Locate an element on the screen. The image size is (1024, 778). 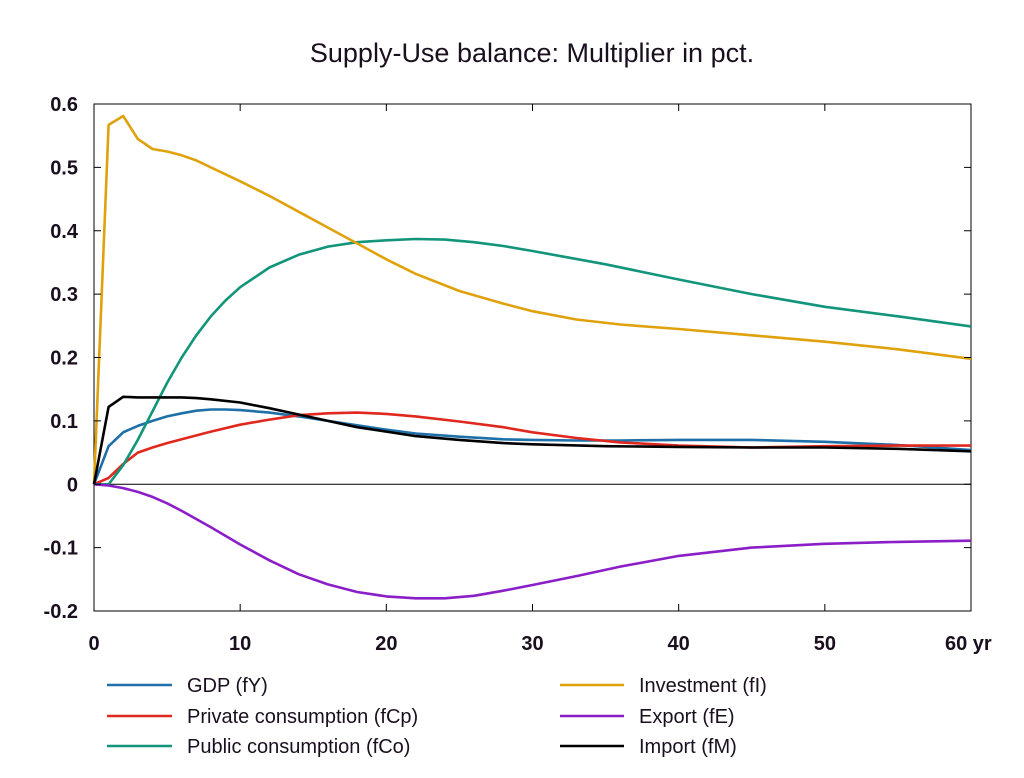
y-tick-label: 0.6 is located at coordinates (64, 105).